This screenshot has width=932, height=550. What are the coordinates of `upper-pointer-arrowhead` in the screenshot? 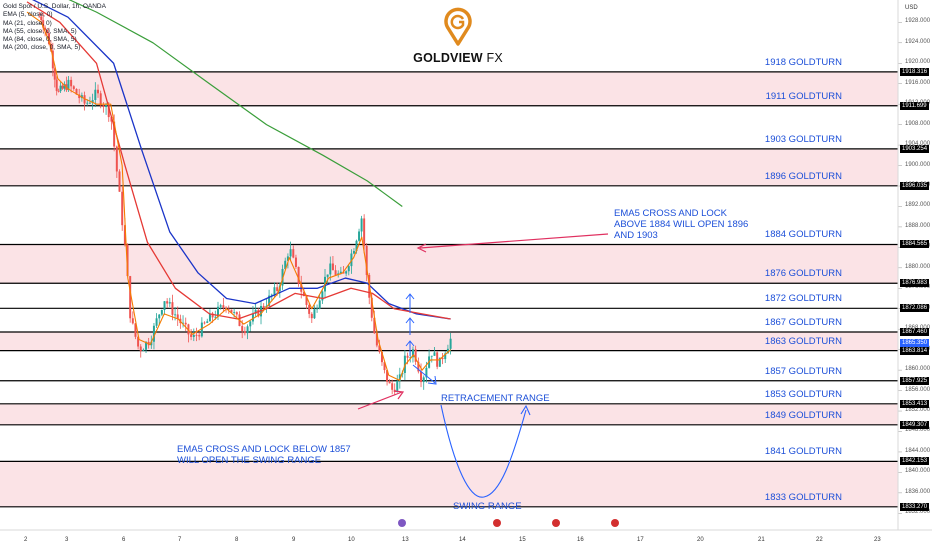 It's located at (421, 248).